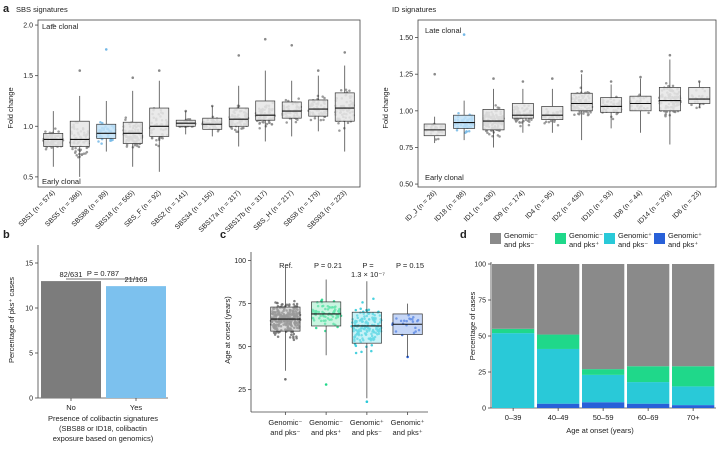 The width and height of the screenshot is (719, 451). What do you see at coordinates (539, 204) in the screenshot?
I see `x-tick-label: ID4 (n = 95)` at bounding box center [539, 204].